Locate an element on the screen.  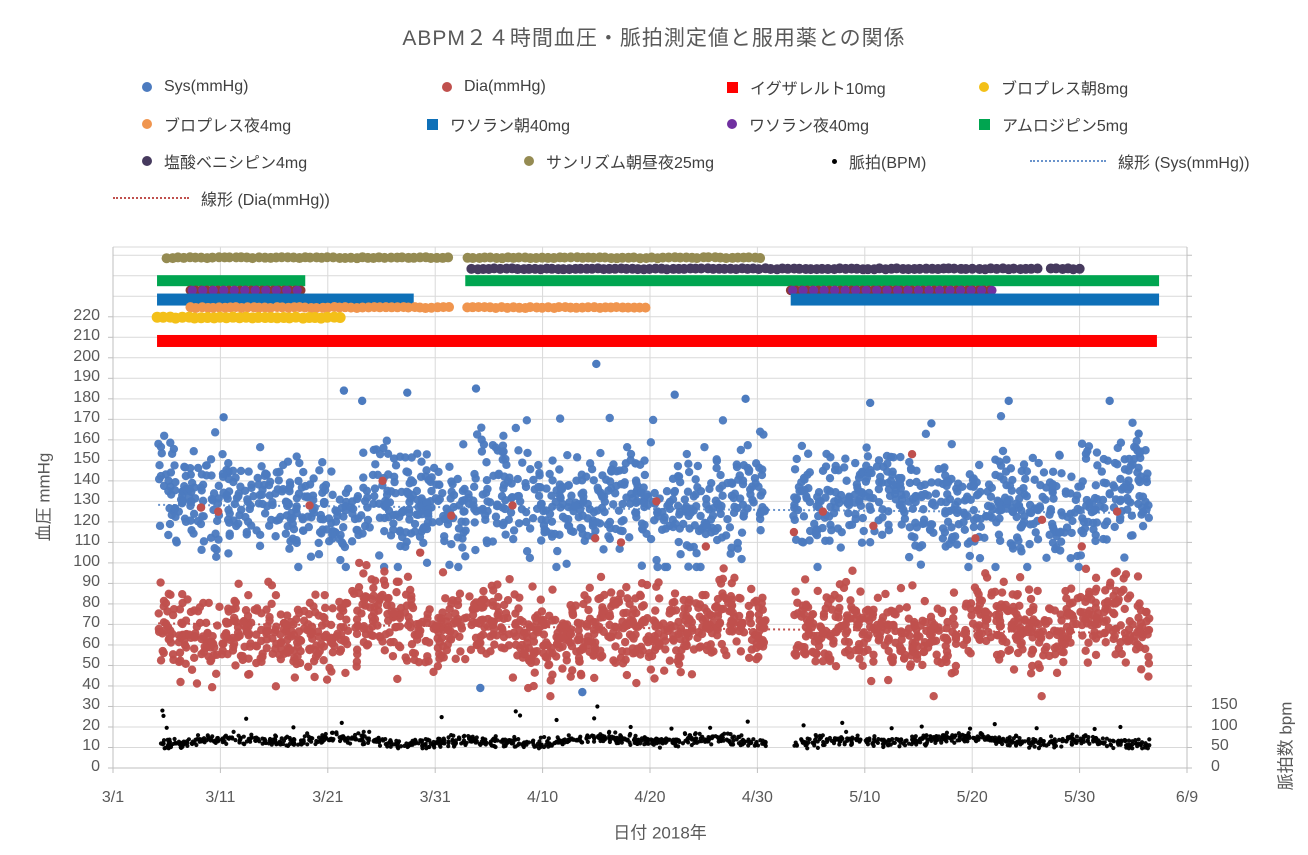
chart-title: ABPM２４時間血圧・脈拍測定値と服用薬との関係 is located at coordinates (654, 38).